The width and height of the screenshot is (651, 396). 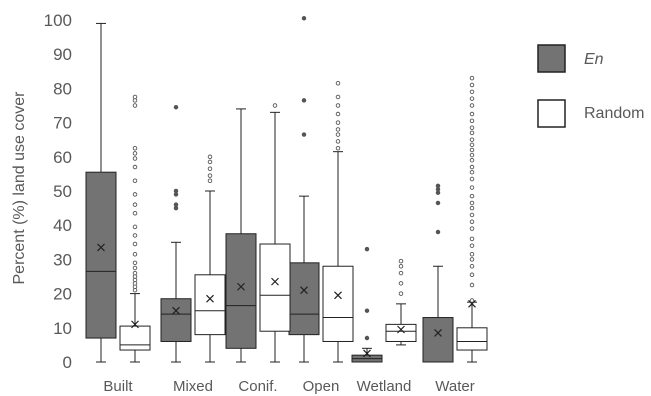 I want to click on x-tick-label: Conif., so click(x=257, y=386).